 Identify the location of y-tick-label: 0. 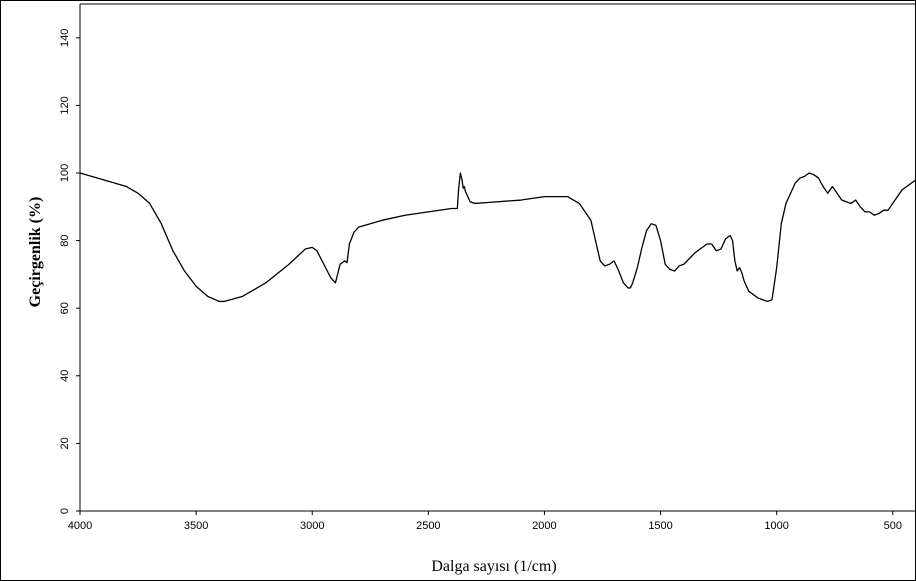
(65, 511).